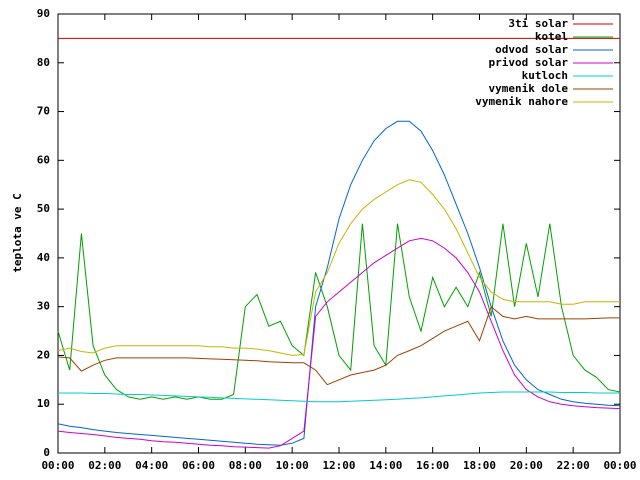 This screenshot has width=640, height=480. What do you see at coordinates (292, 465) in the screenshot?
I see `x-tick-label: 10:00` at bounding box center [292, 465].